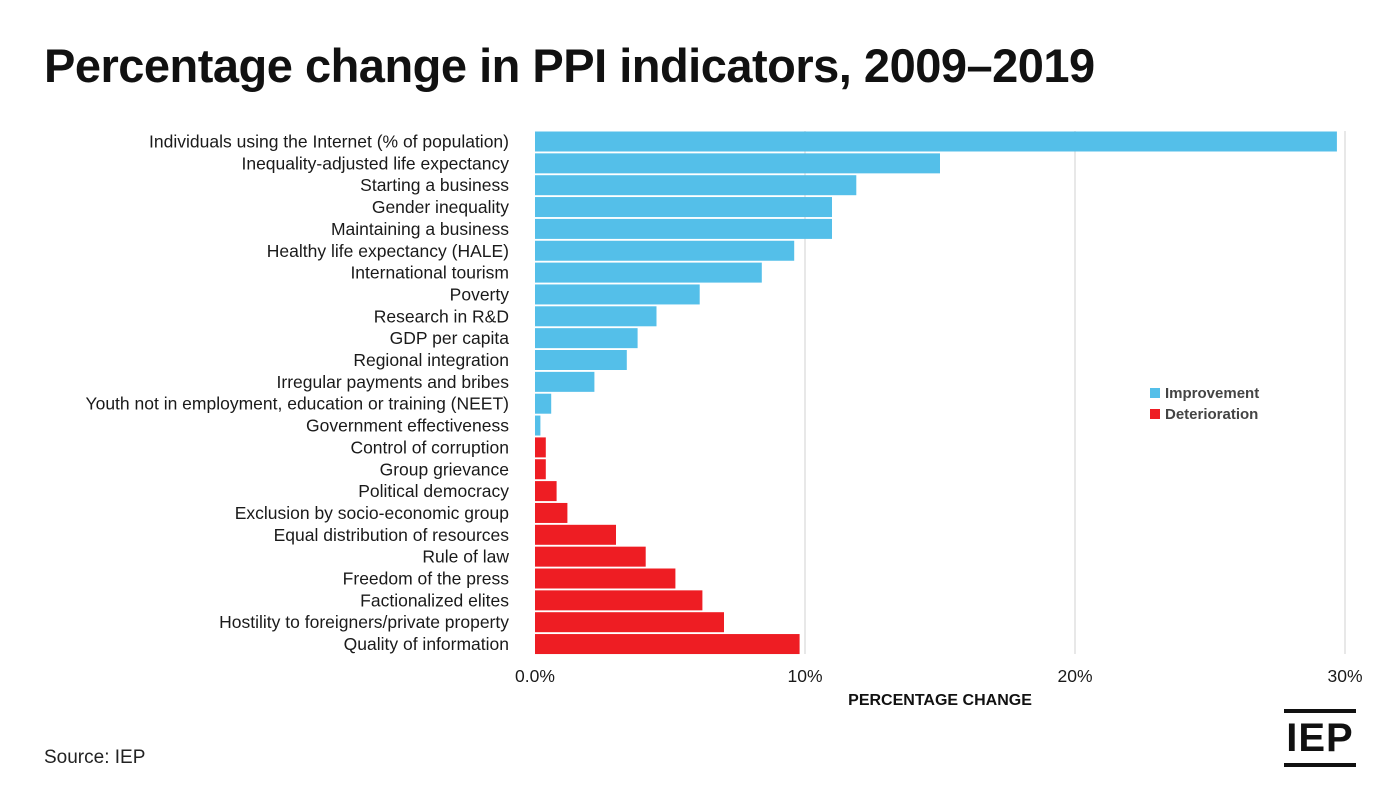 The width and height of the screenshot is (1400, 810). I want to click on category-label: Maintaining a business, so click(420, 229).